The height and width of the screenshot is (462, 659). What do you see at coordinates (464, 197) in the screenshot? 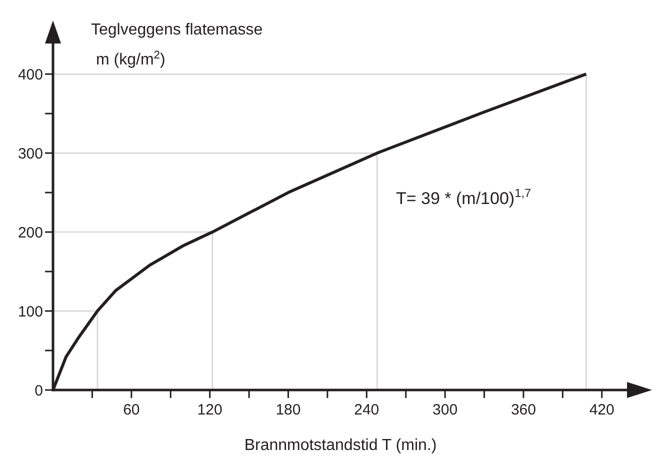
I see `annotation: T= 39 * (m/100)$^{1,7}$` at bounding box center [464, 197].